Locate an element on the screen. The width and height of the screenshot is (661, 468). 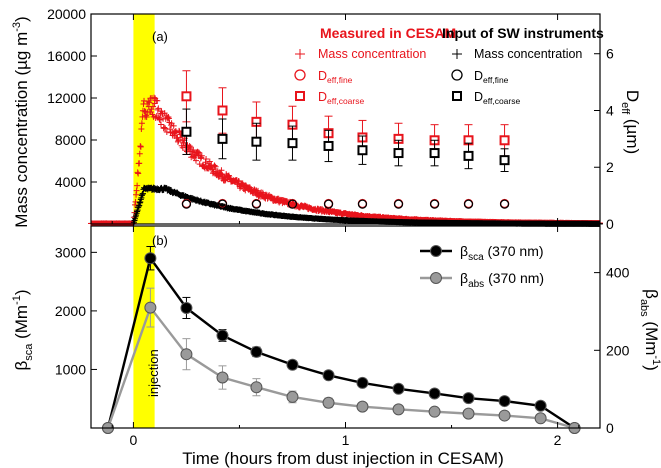
legend-symbol-measured-dfine is located at coordinates (300, 75).